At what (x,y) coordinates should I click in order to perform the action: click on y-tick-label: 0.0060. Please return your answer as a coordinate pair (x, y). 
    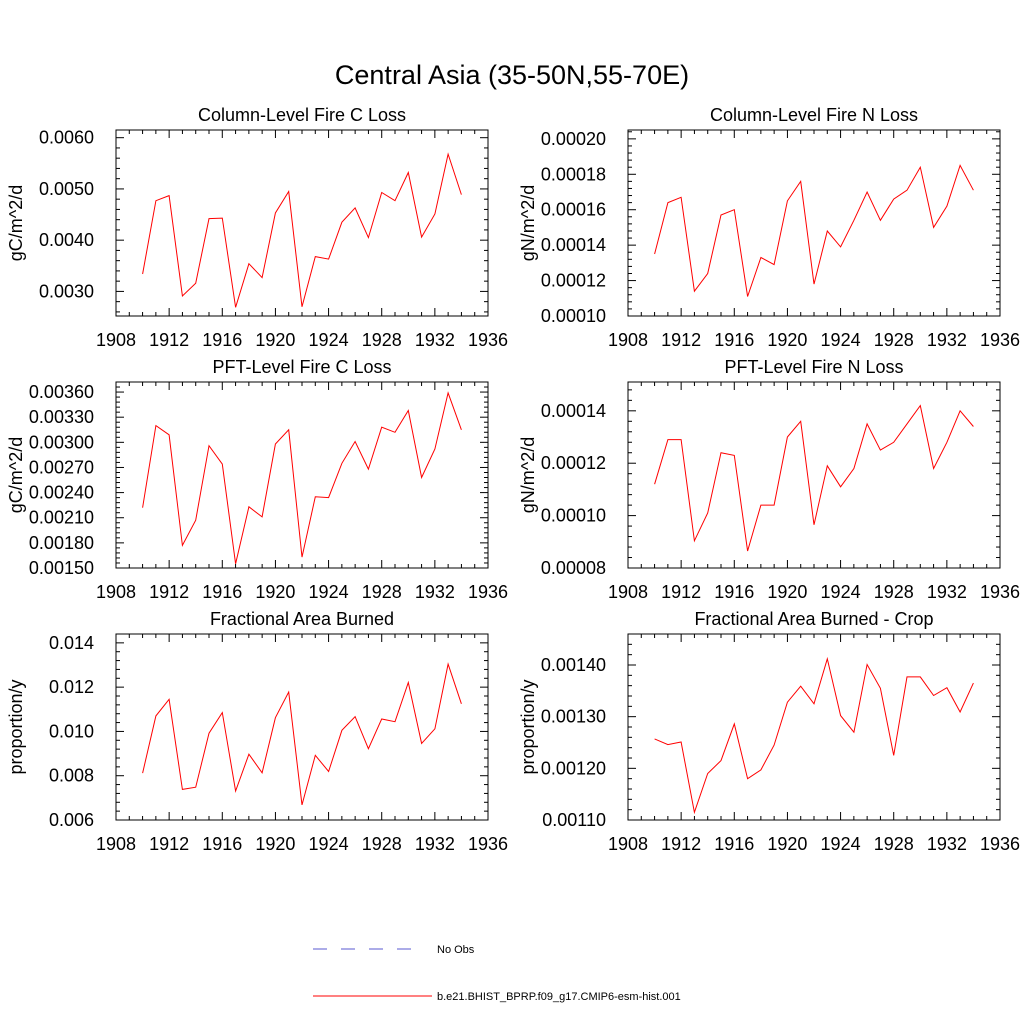
    Looking at the image, I should click on (66, 138).